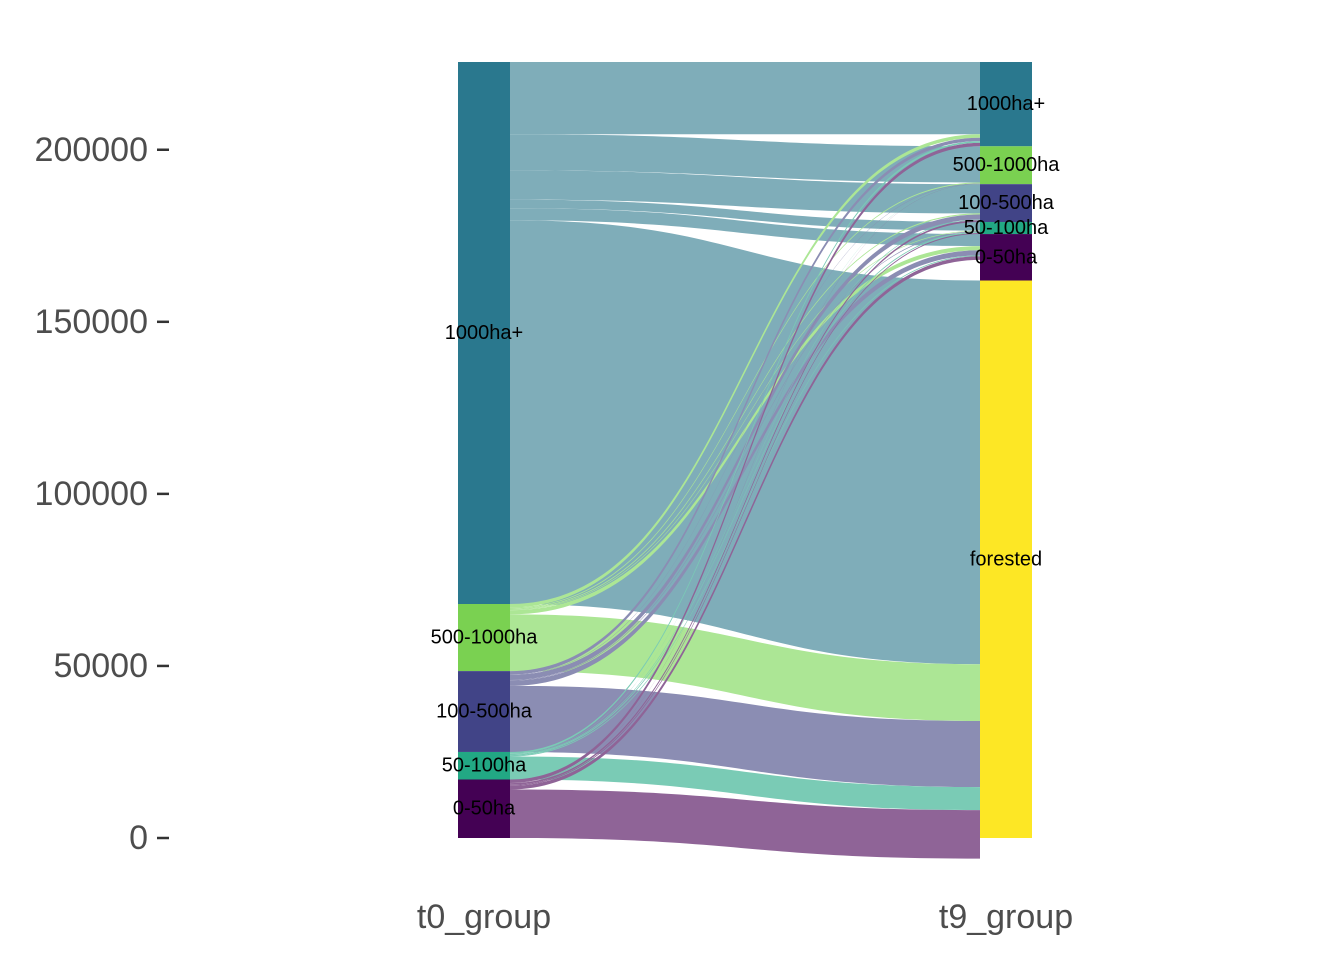 The height and width of the screenshot is (960, 1344). I want to click on stratum-t0-group-0-50ha, so click(484, 808).